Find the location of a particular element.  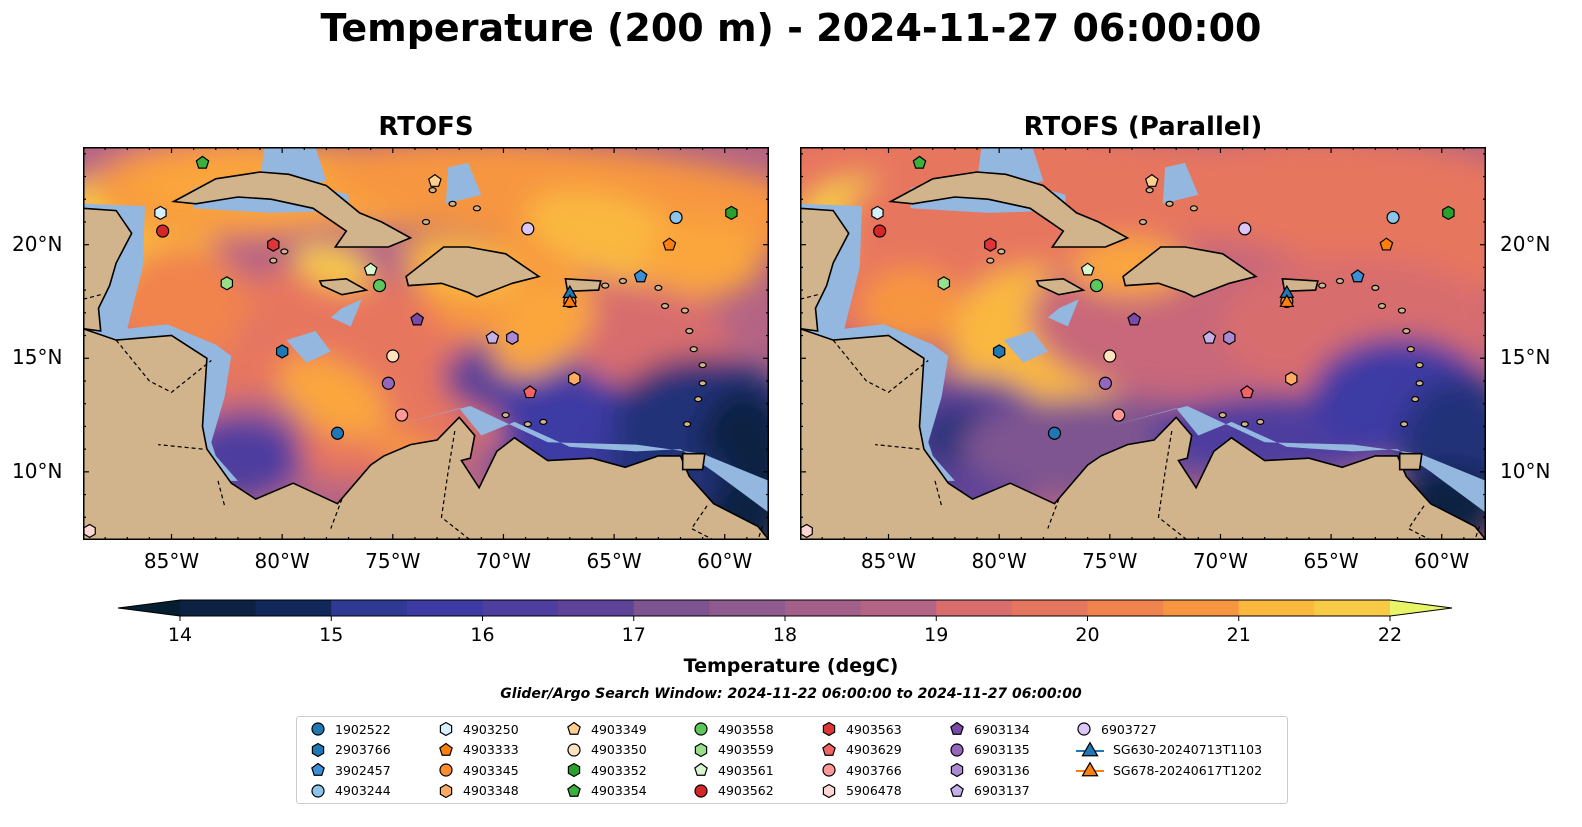

legend-label: 6903727 is located at coordinates (1129, 729).